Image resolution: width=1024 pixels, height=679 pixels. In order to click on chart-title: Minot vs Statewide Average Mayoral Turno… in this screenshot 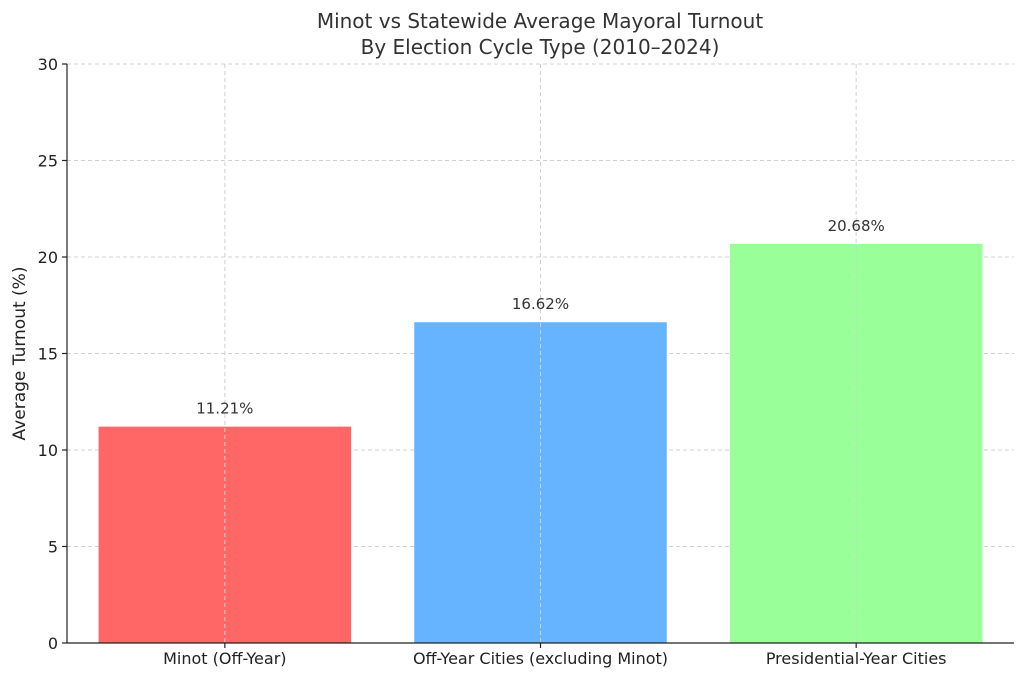, I will do `click(540, 34)`.